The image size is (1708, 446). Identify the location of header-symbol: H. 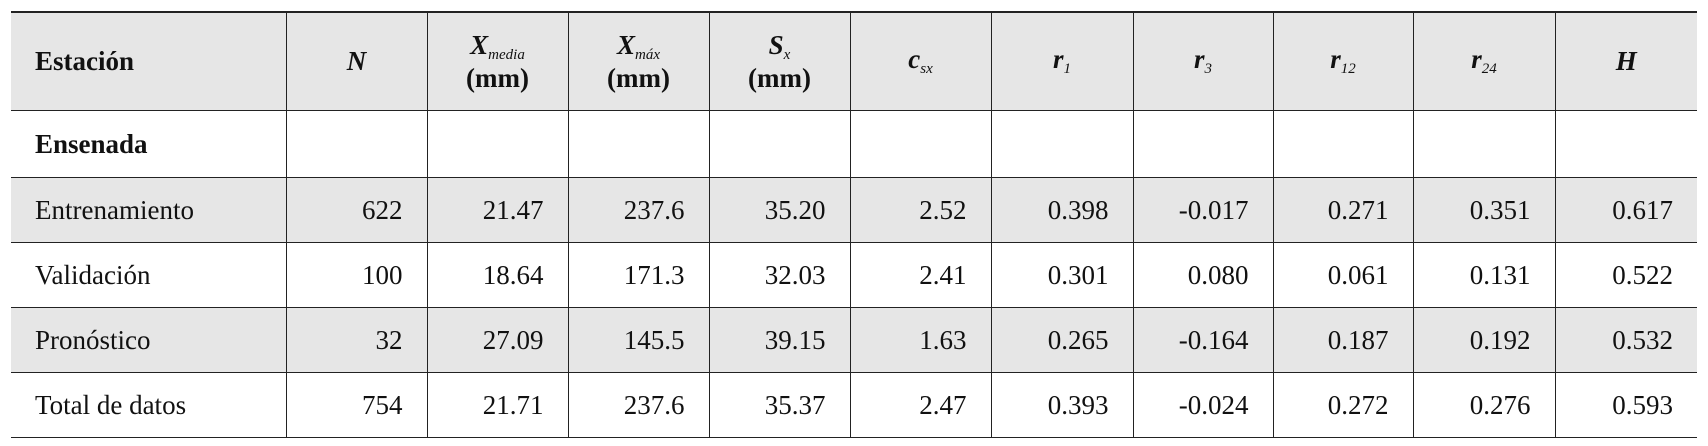
(1626, 61).